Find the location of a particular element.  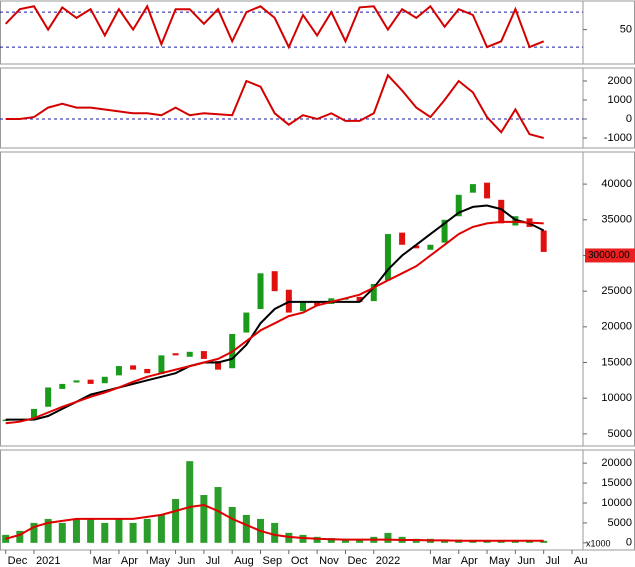

y-tick-label: 40000 is located at coordinates (616, 184).